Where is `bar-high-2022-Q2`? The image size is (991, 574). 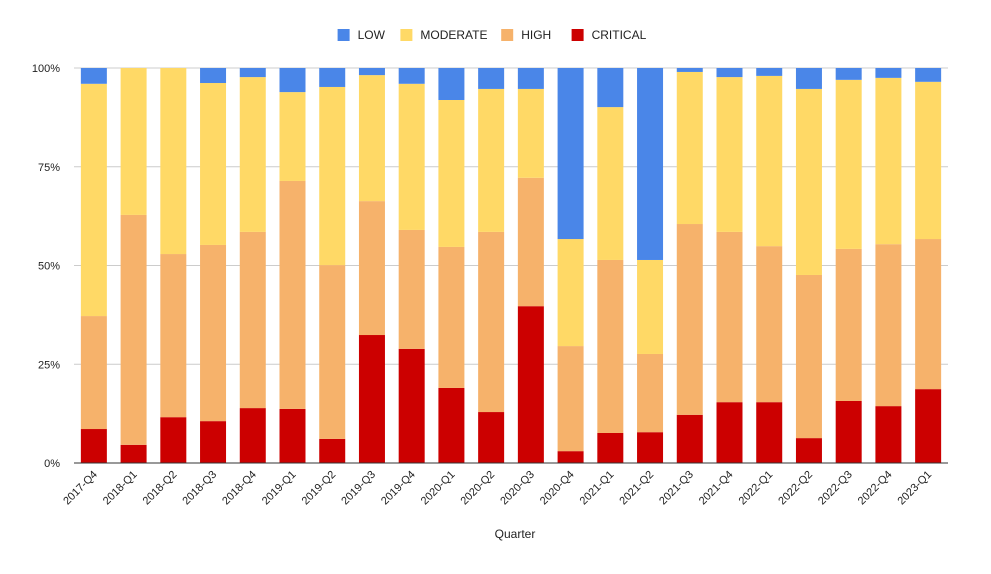
bar-high-2022-Q2 is located at coordinates (808, 356).